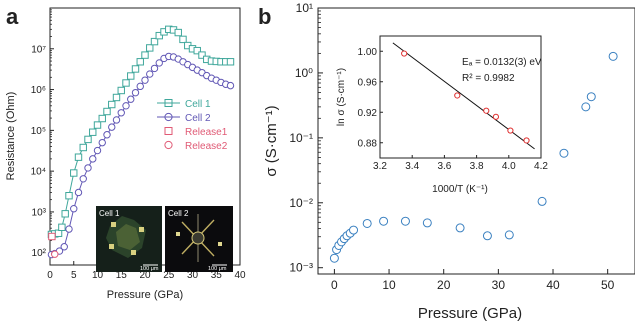 The height and width of the screenshot is (325, 635). Describe the element at coordinates (271, 140) in the screenshot. I see `panel-b-y-axis-label: σ (S·cm⁻¹)` at that location.